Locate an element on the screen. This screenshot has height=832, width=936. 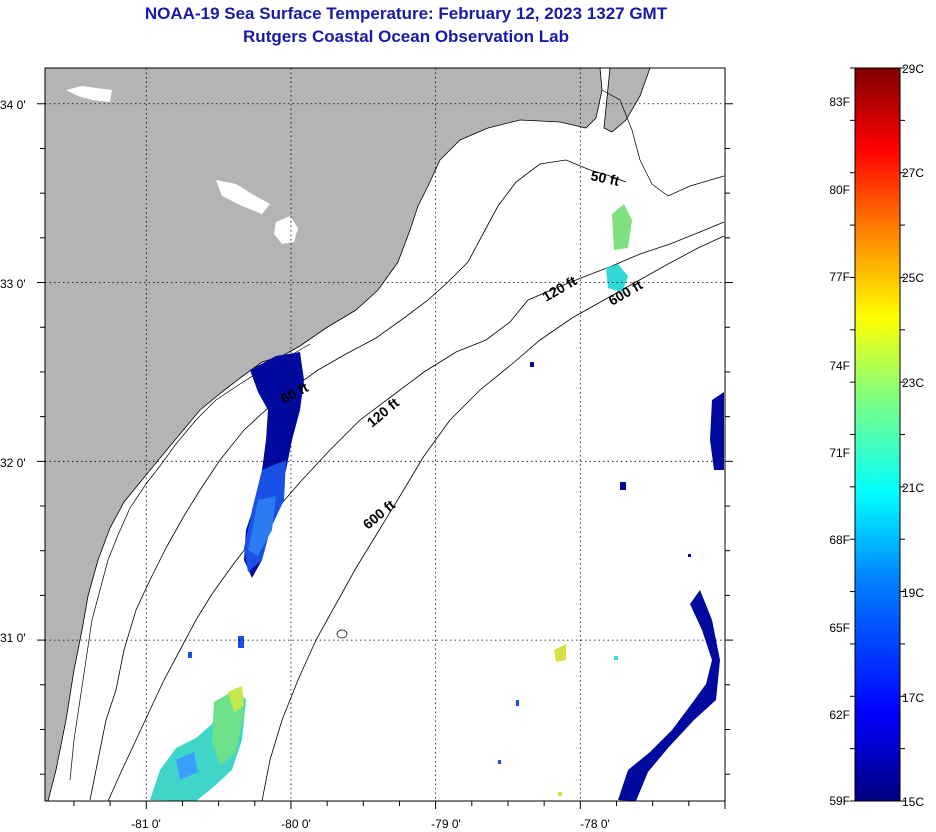
colorbar-c-label: 23C is located at coordinates (913, 383).